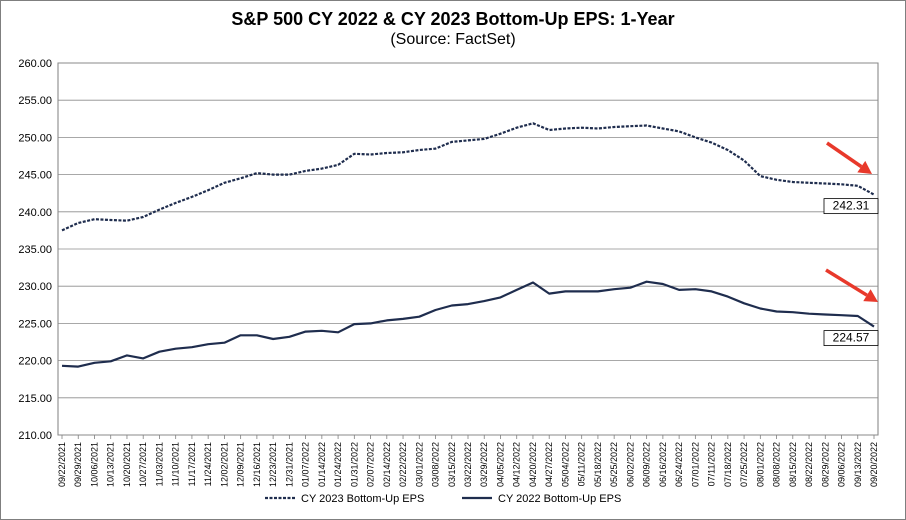  Describe the element at coordinates (306, 464) in the screenshot. I see `x-tick-label: 01/07/2022` at that location.